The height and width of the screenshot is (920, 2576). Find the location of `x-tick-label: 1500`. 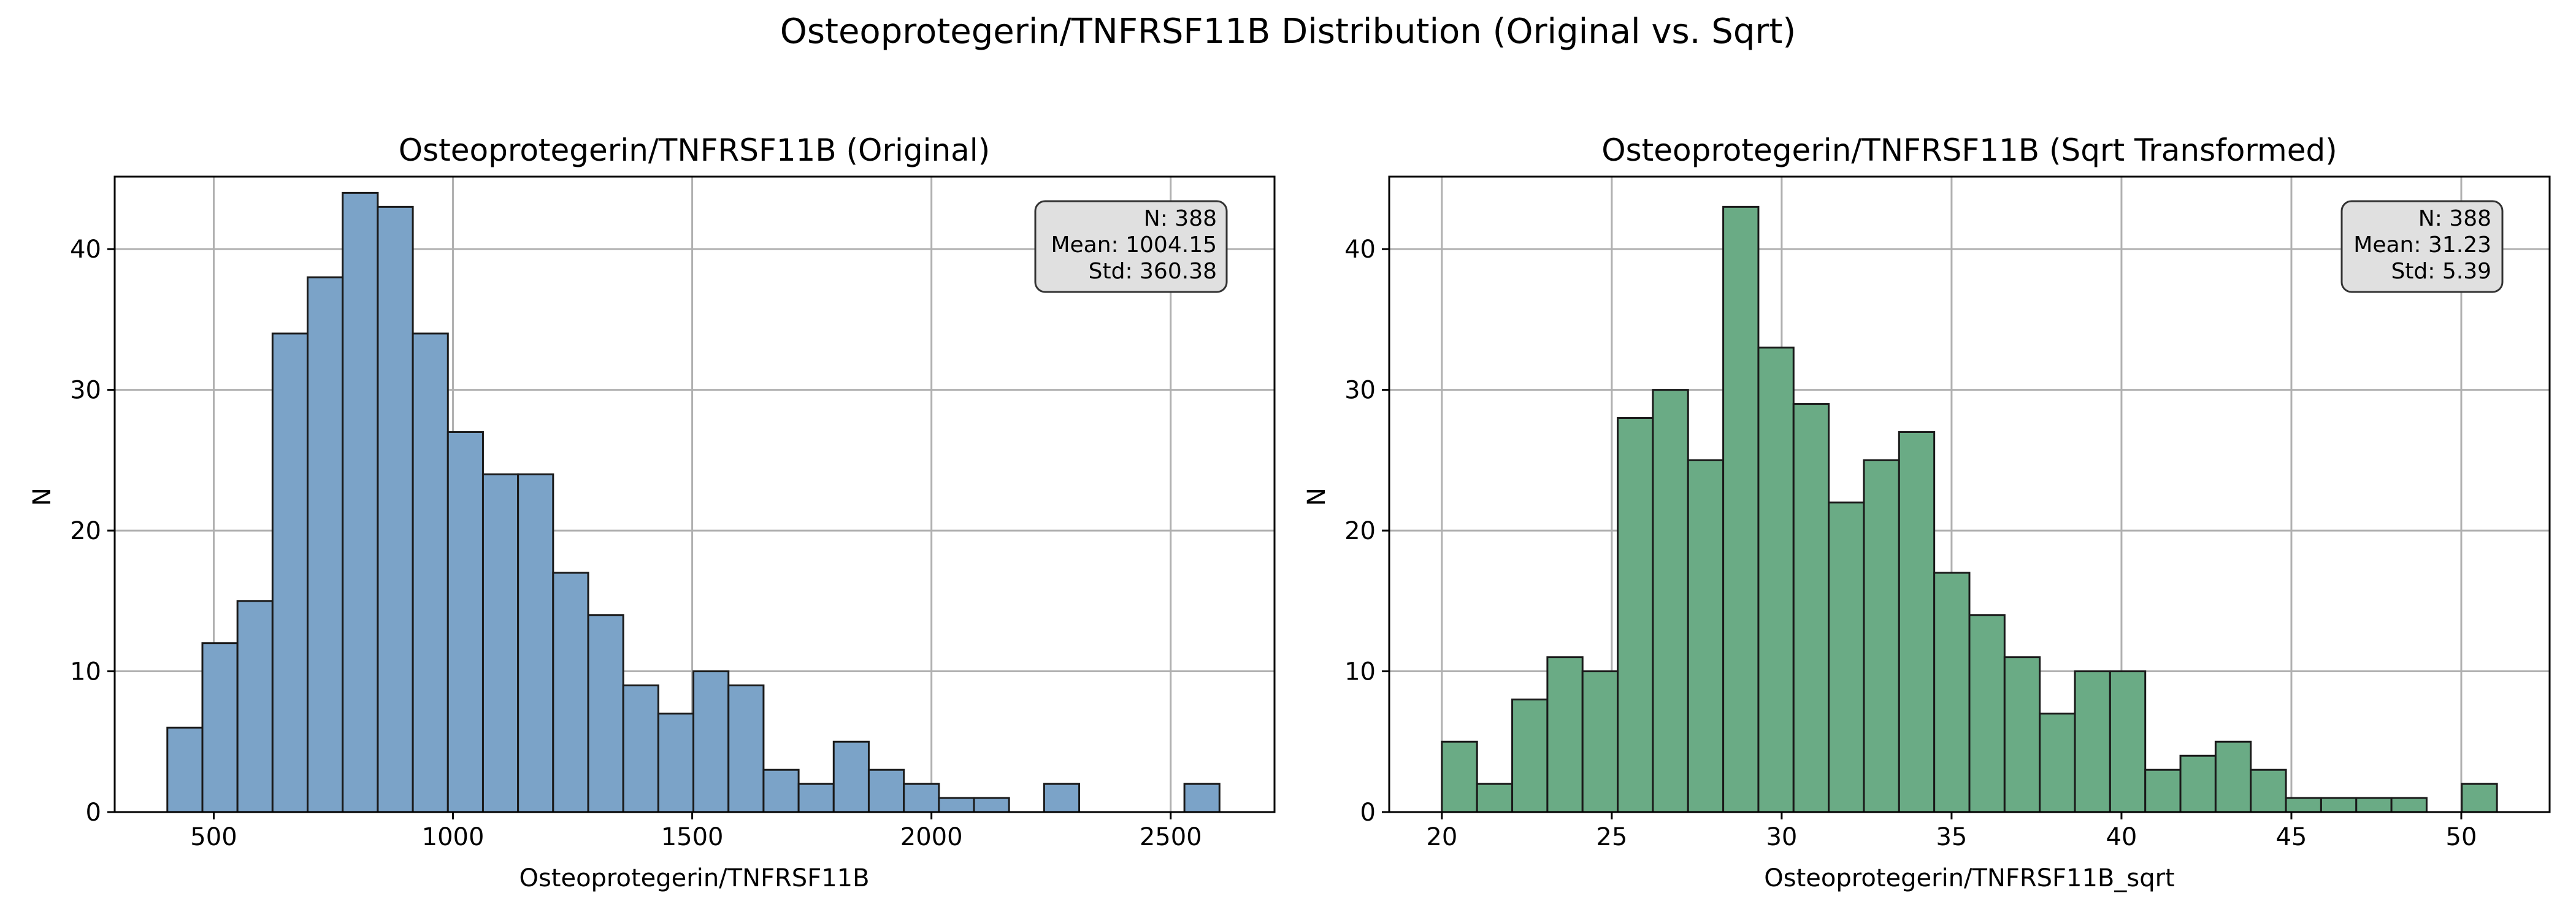

x-tick-label: 1500 is located at coordinates (692, 837).